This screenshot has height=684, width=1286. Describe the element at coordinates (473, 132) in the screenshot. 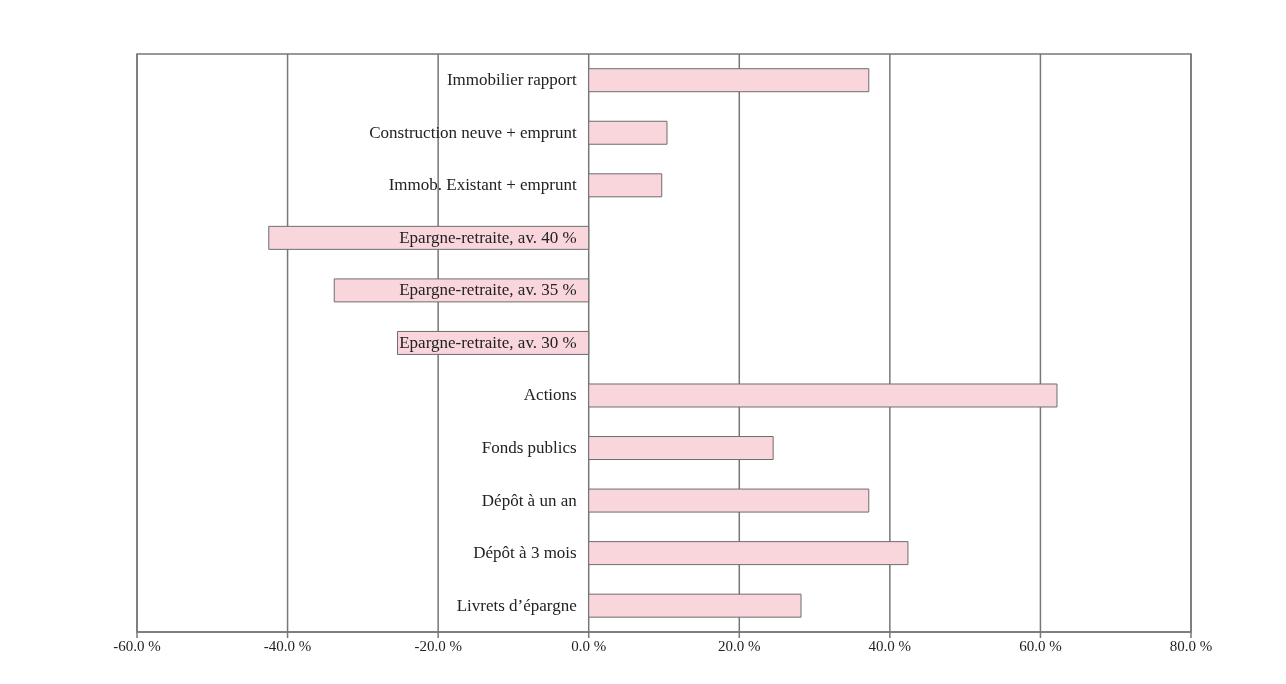

I see `y-tick-label: Construction neuve + emprunt` at that location.